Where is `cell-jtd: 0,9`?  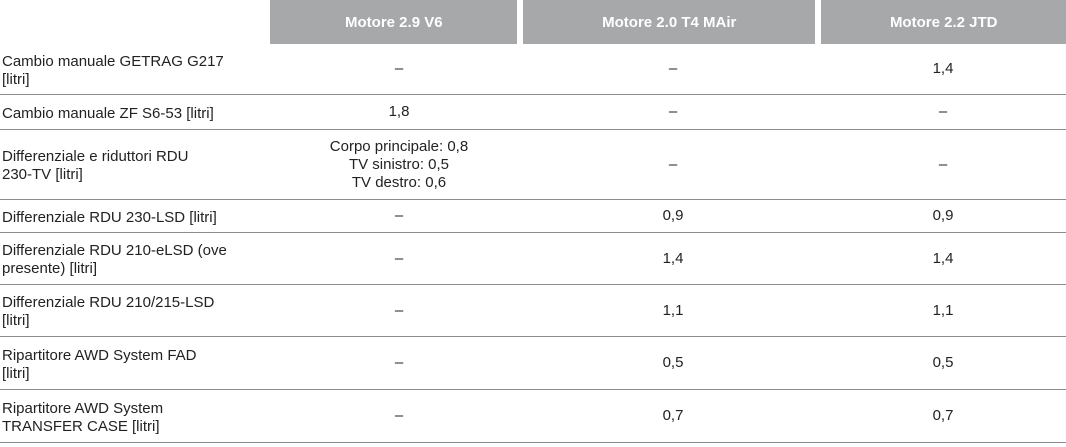
cell-jtd: 0,9 is located at coordinates (943, 215).